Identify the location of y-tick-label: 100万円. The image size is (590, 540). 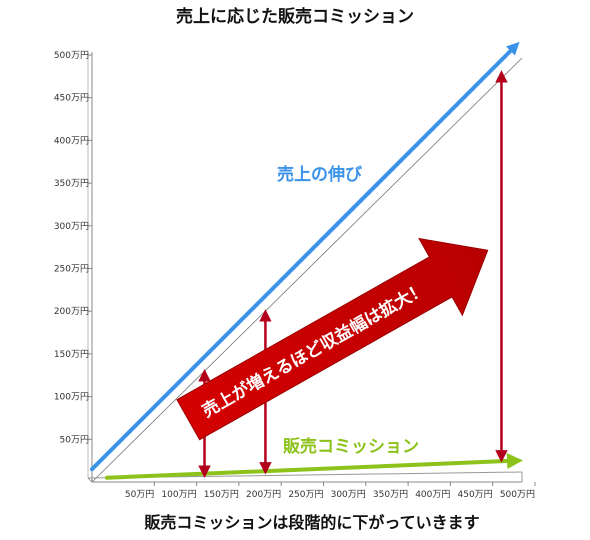
(71, 397).